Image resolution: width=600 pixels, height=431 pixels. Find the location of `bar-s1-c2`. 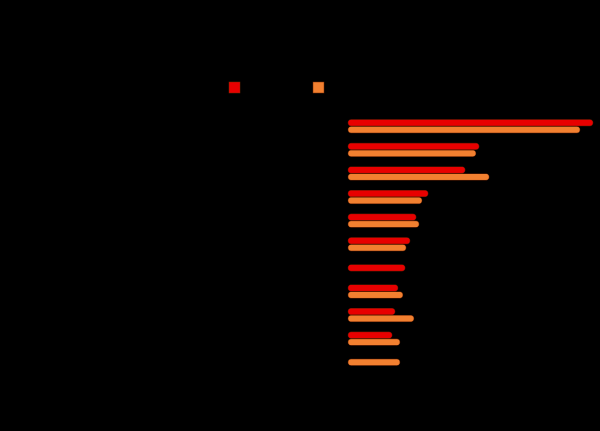

bar-s1-c2 is located at coordinates (413, 146).